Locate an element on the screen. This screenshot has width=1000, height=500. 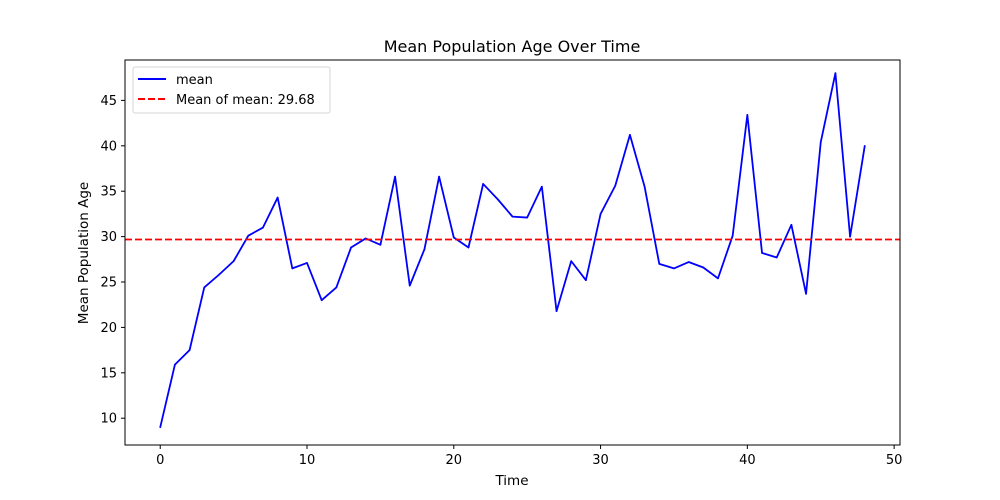
y-tick-label: 45 is located at coordinates (108, 101).